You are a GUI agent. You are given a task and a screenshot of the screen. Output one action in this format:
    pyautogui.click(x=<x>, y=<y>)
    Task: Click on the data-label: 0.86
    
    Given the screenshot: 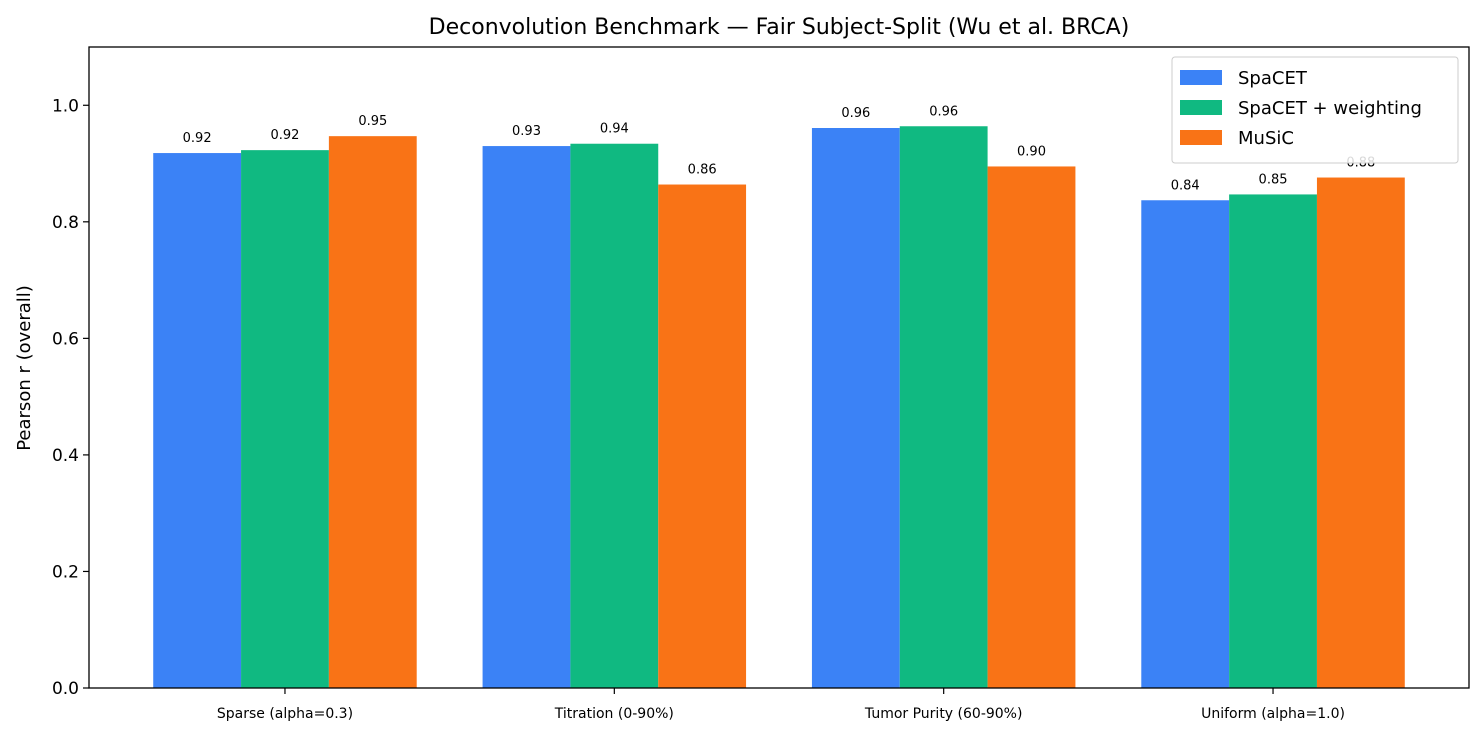 What is the action you would take?
    pyautogui.click(x=702, y=170)
    